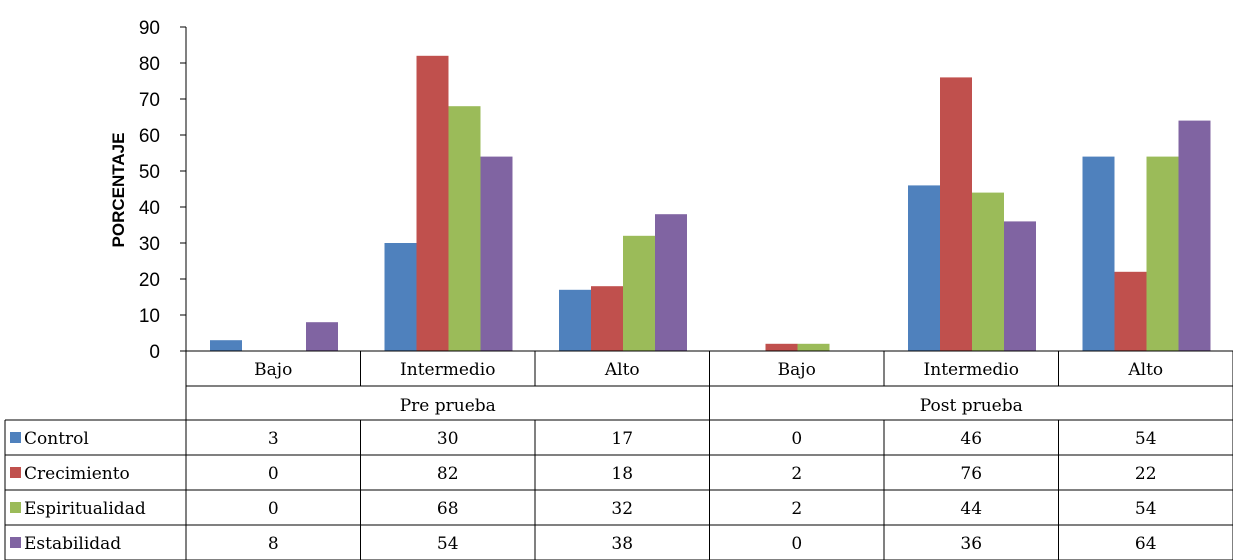 This screenshot has width=1233, height=560. Describe the element at coordinates (149, 28) in the screenshot. I see `y-tick-label: 90` at that location.